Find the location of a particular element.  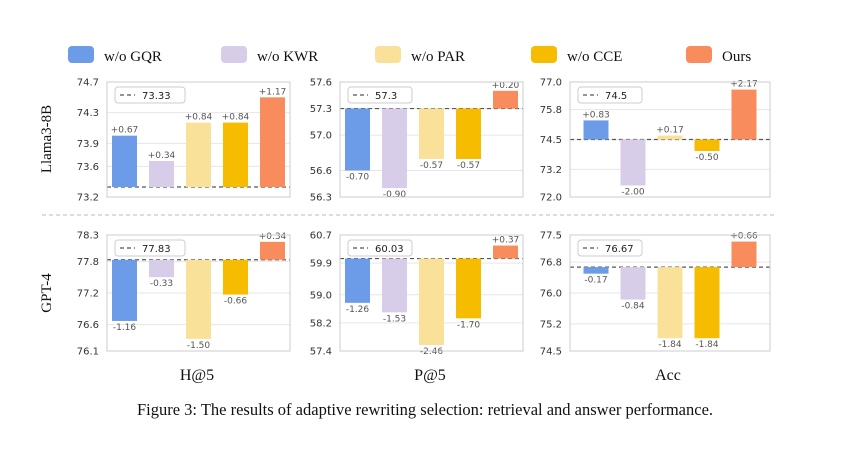

baseline-legend-label: 57.3 is located at coordinates (386, 96).